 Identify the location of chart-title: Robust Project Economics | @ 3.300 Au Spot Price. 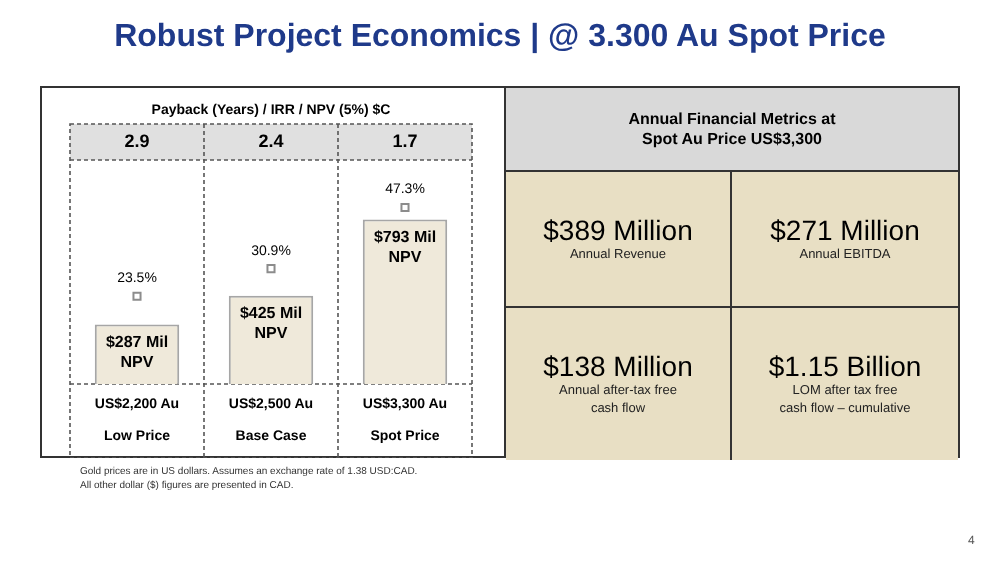
(500, 38).